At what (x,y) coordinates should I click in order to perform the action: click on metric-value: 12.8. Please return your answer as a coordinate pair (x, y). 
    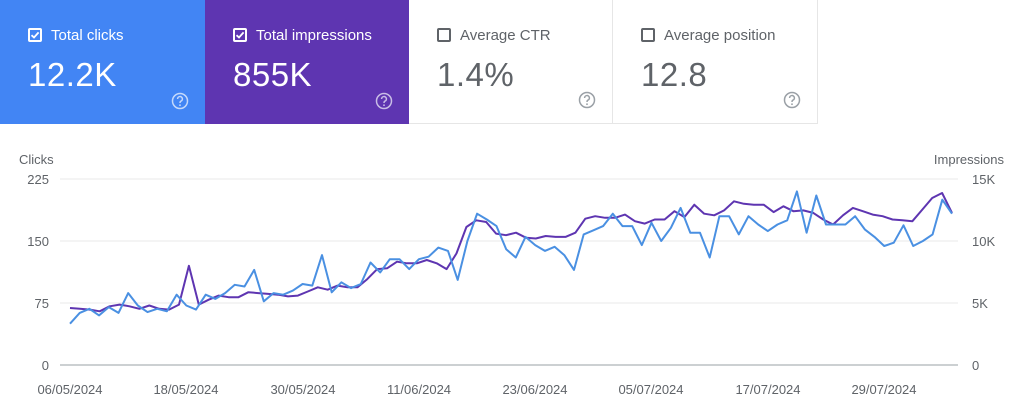
    Looking at the image, I should click on (674, 74).